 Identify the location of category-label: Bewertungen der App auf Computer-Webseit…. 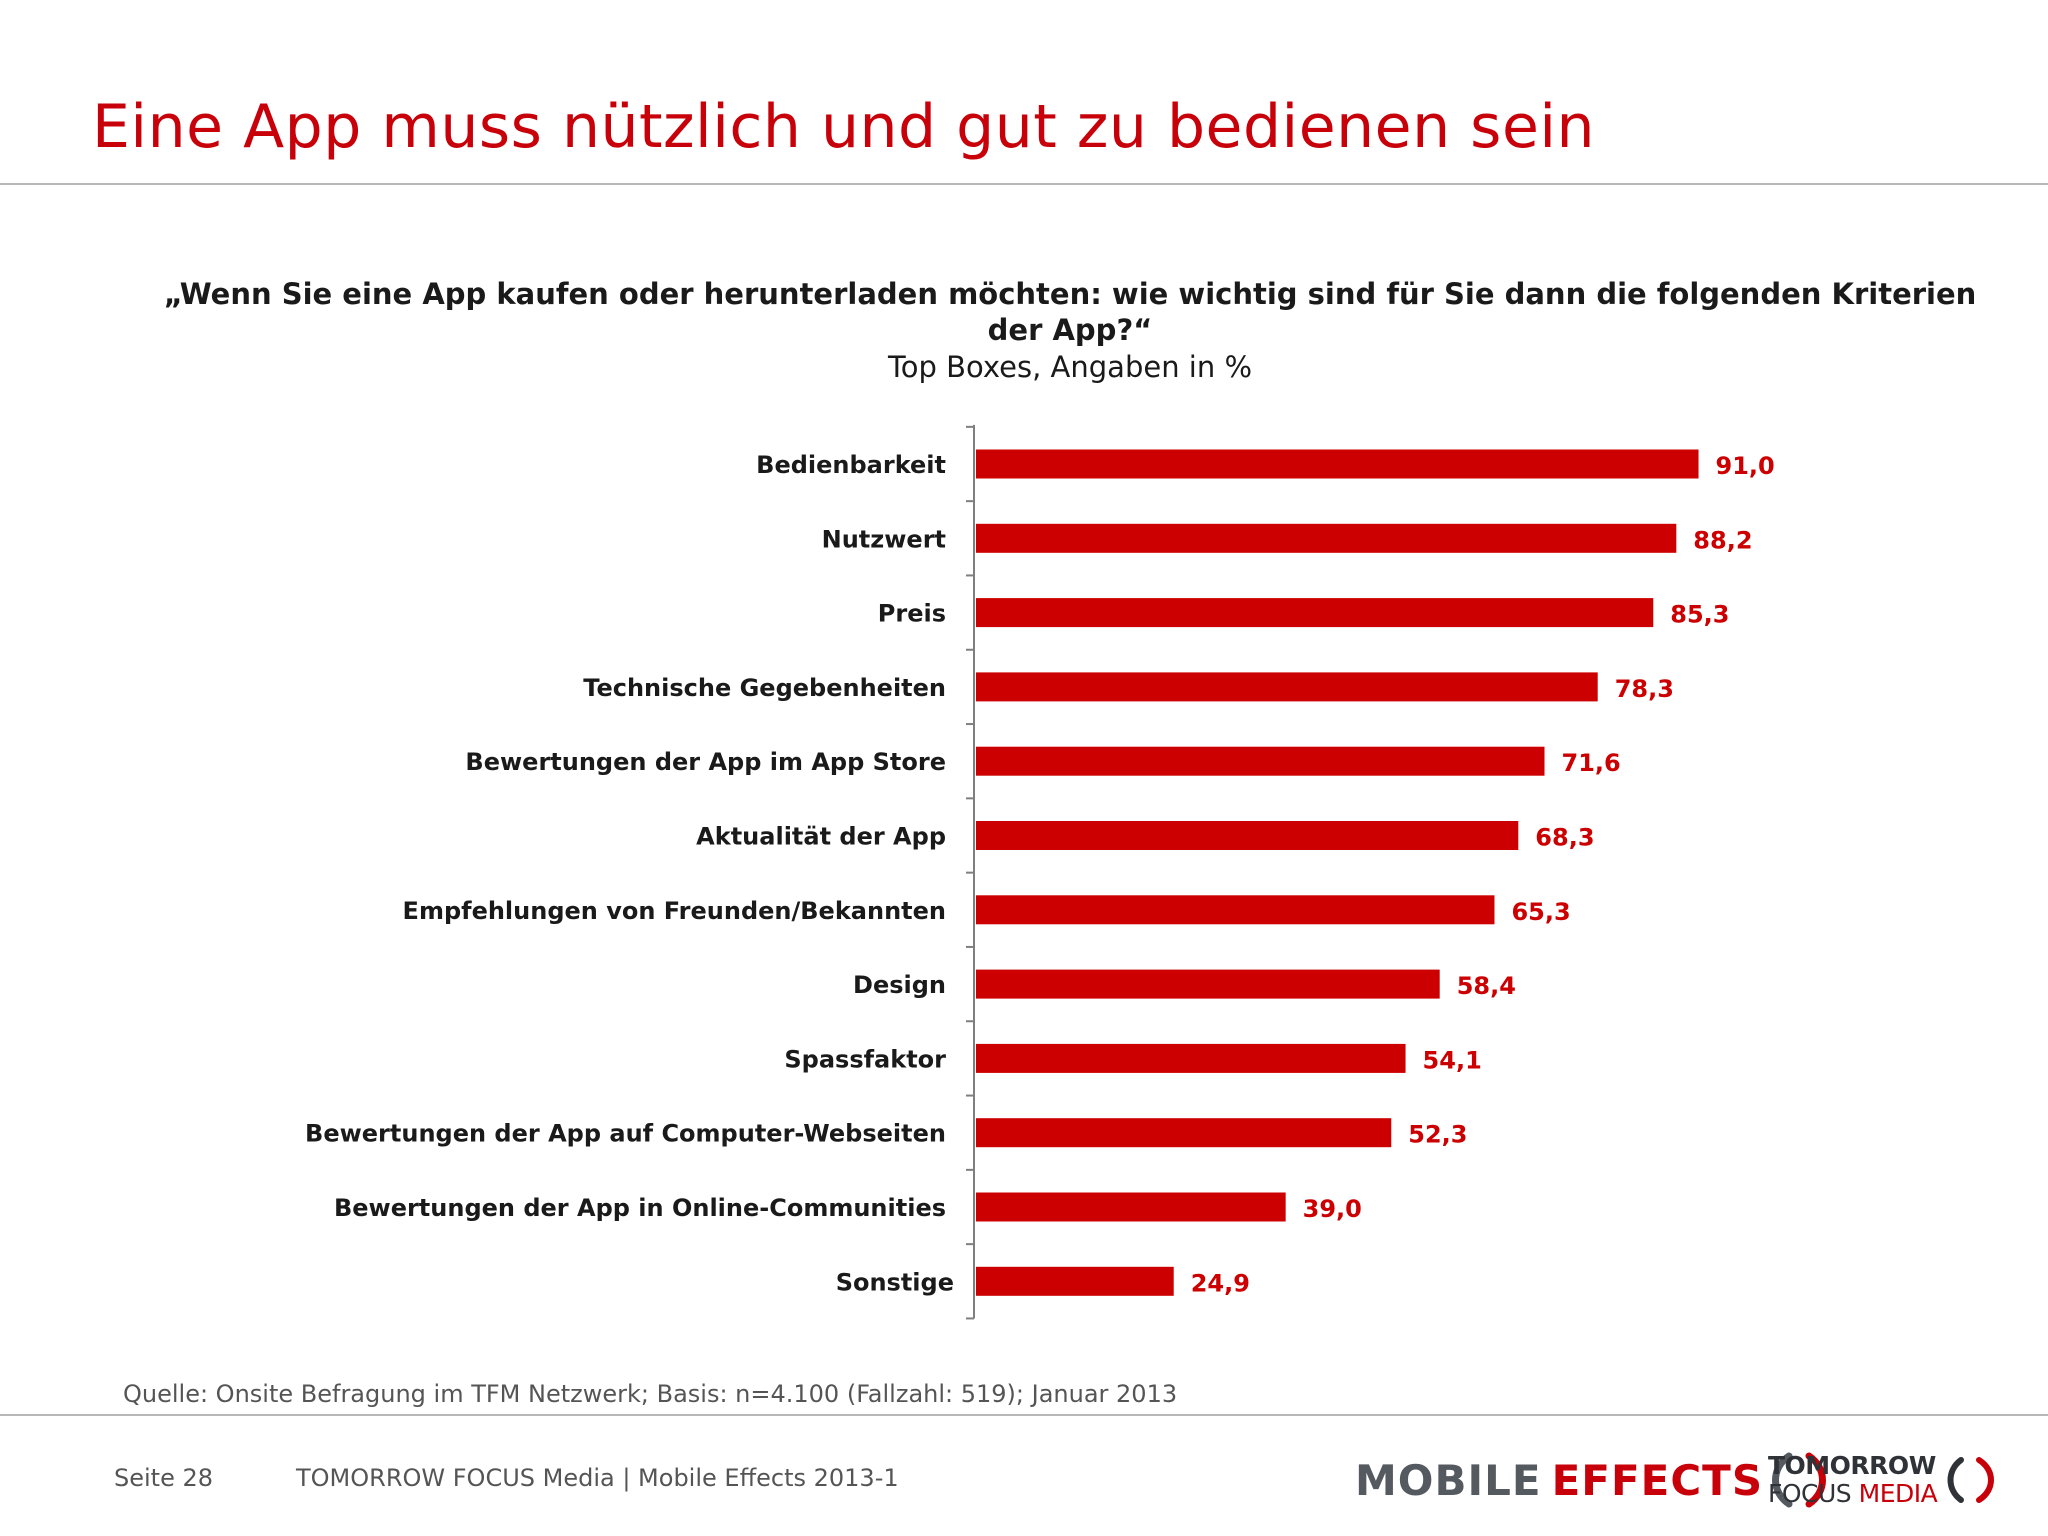
(625, 1134).